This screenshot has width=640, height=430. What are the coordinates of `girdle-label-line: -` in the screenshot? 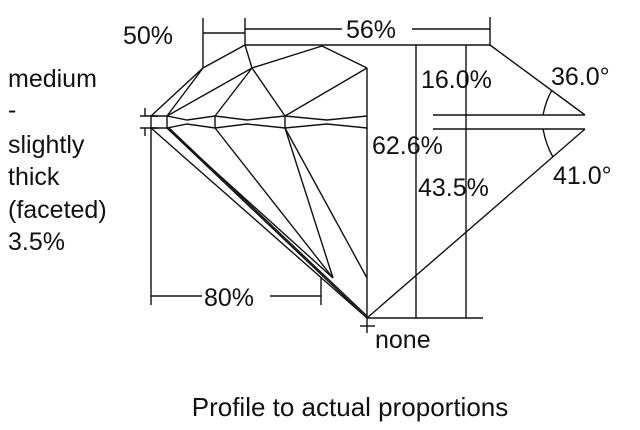 It's located at (12, 110).